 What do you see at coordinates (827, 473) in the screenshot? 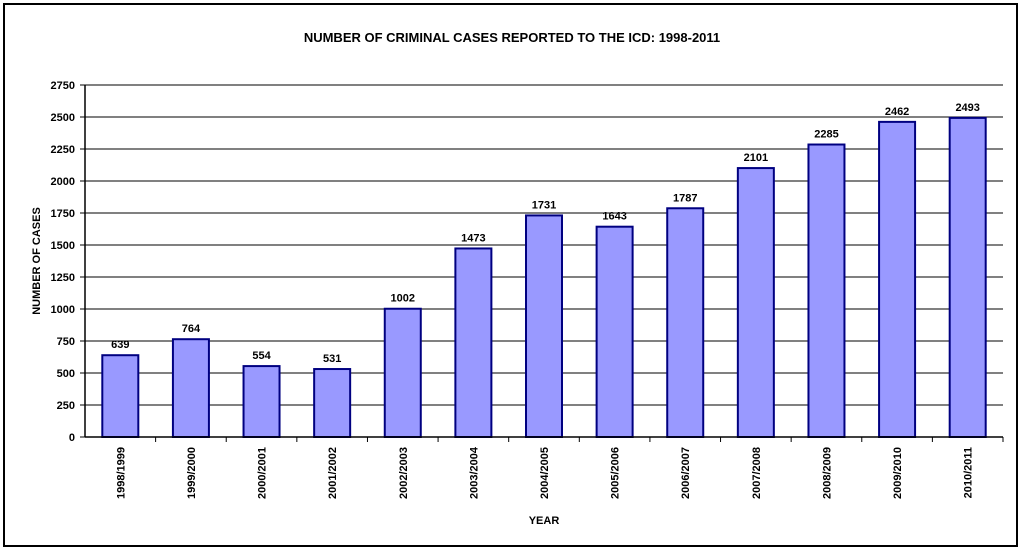
I see `x-tick-label: 2008/2009` at bounding box center [827, 473].